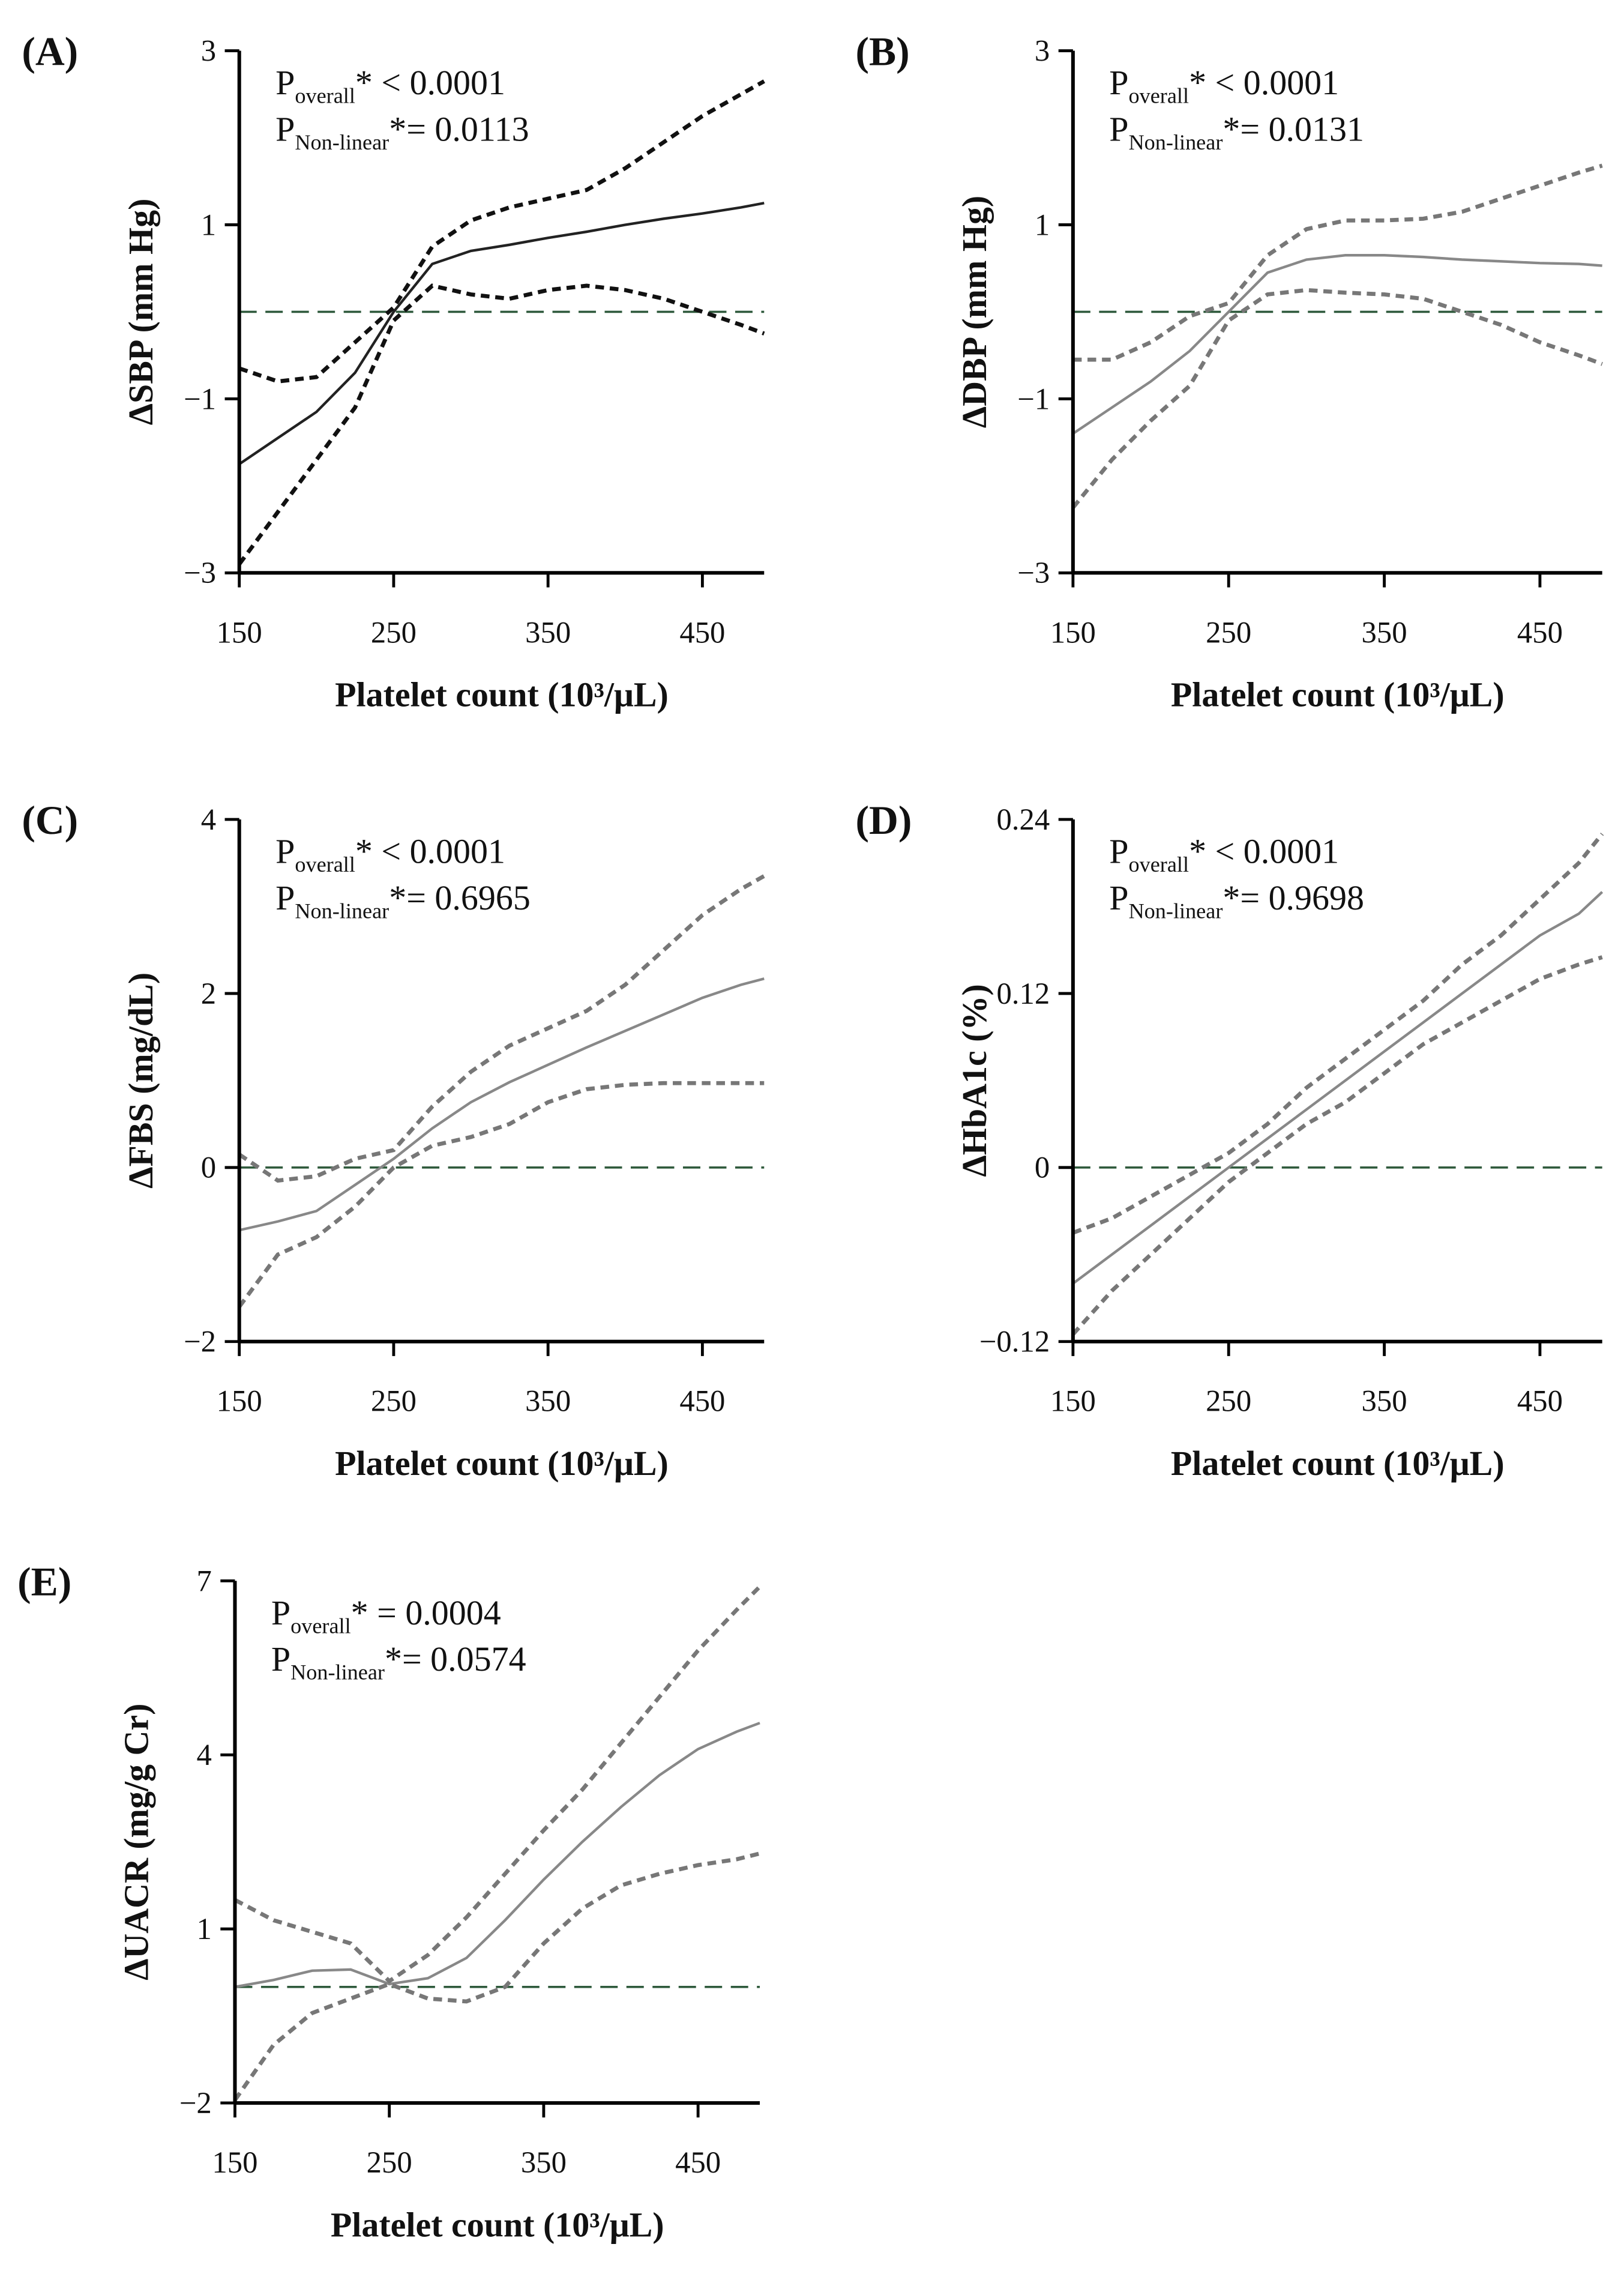 The height and width of the screenshot is (2277, 1624). I want to click on p-value: *= 0.0574, so click(455, 1659).